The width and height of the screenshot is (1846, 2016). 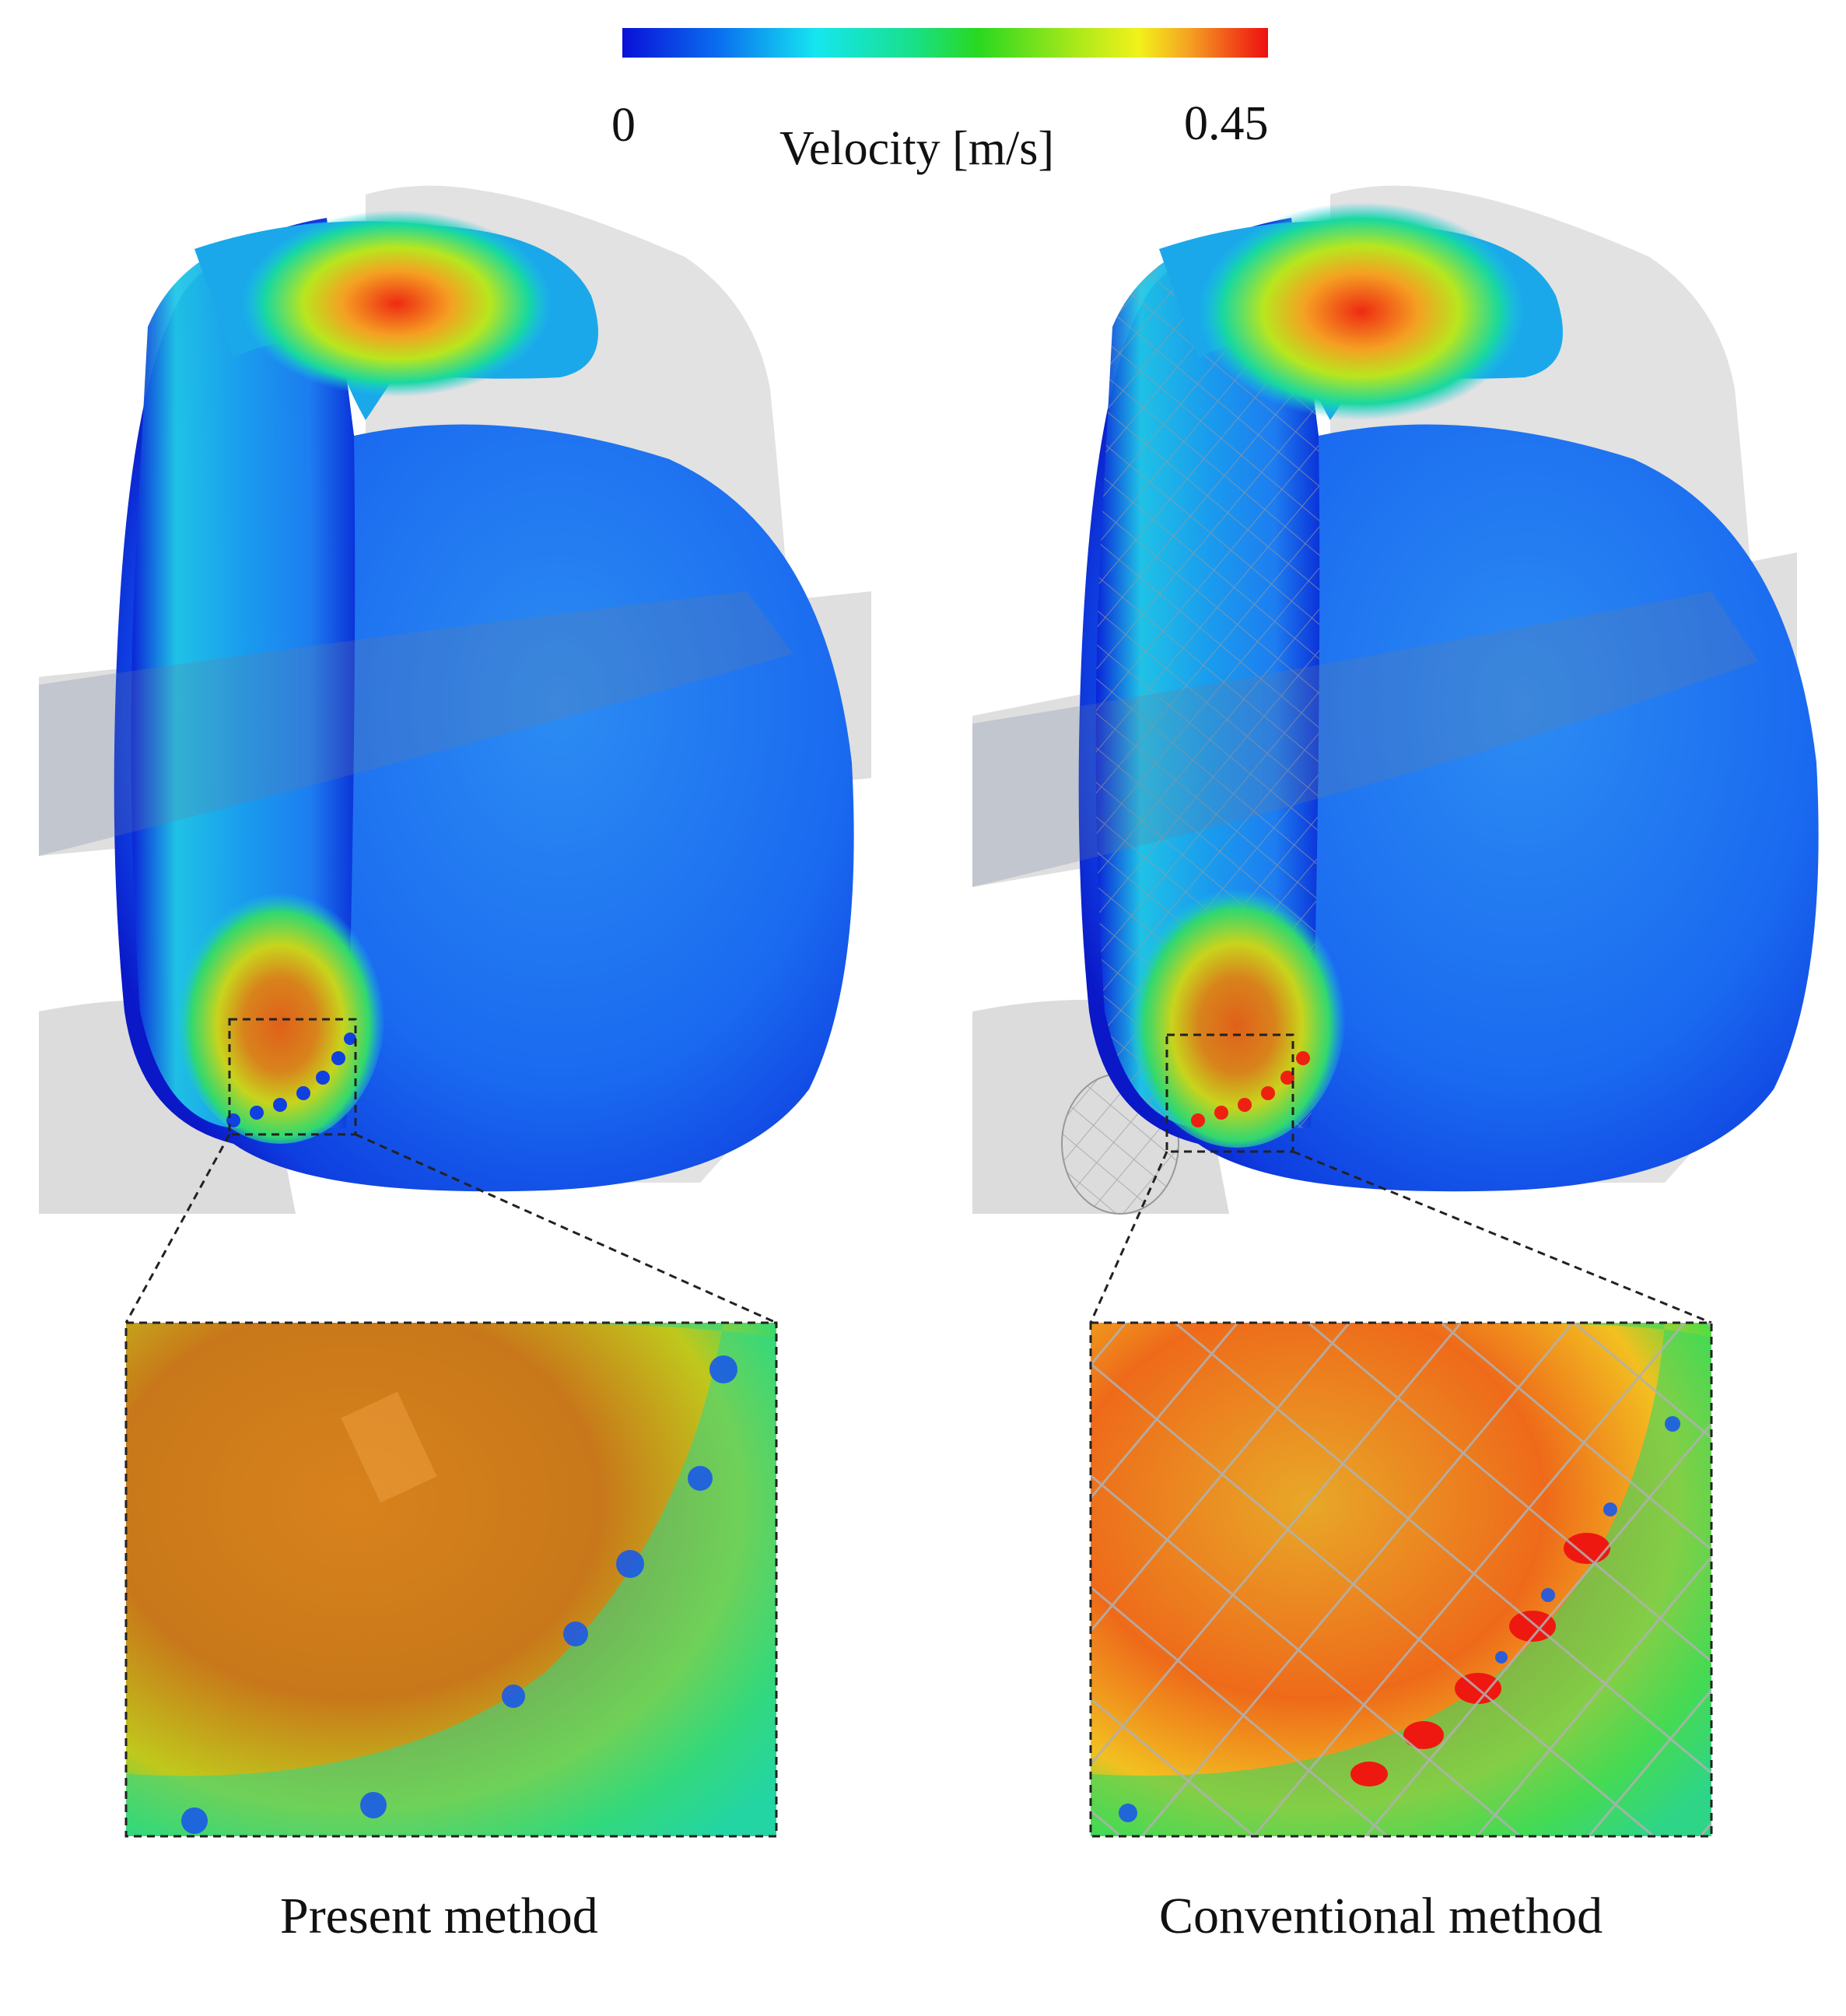 I want to click on right-boundary-vortices, so click(x=1250, y=1089).